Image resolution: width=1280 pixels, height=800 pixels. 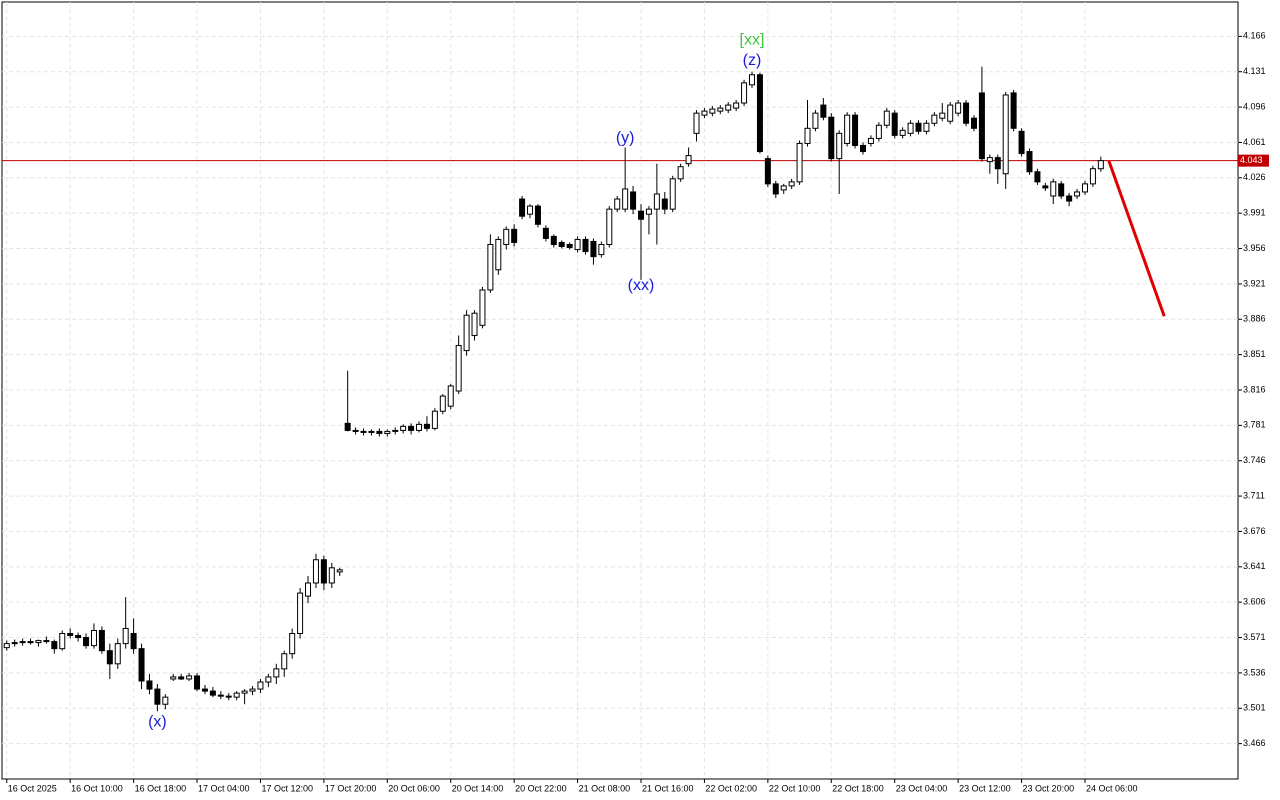 What do you see at coordinates (1254, 106) in the screenshot?
I see `y-tick-label: 4.096` at bounding box center [1254, 106].